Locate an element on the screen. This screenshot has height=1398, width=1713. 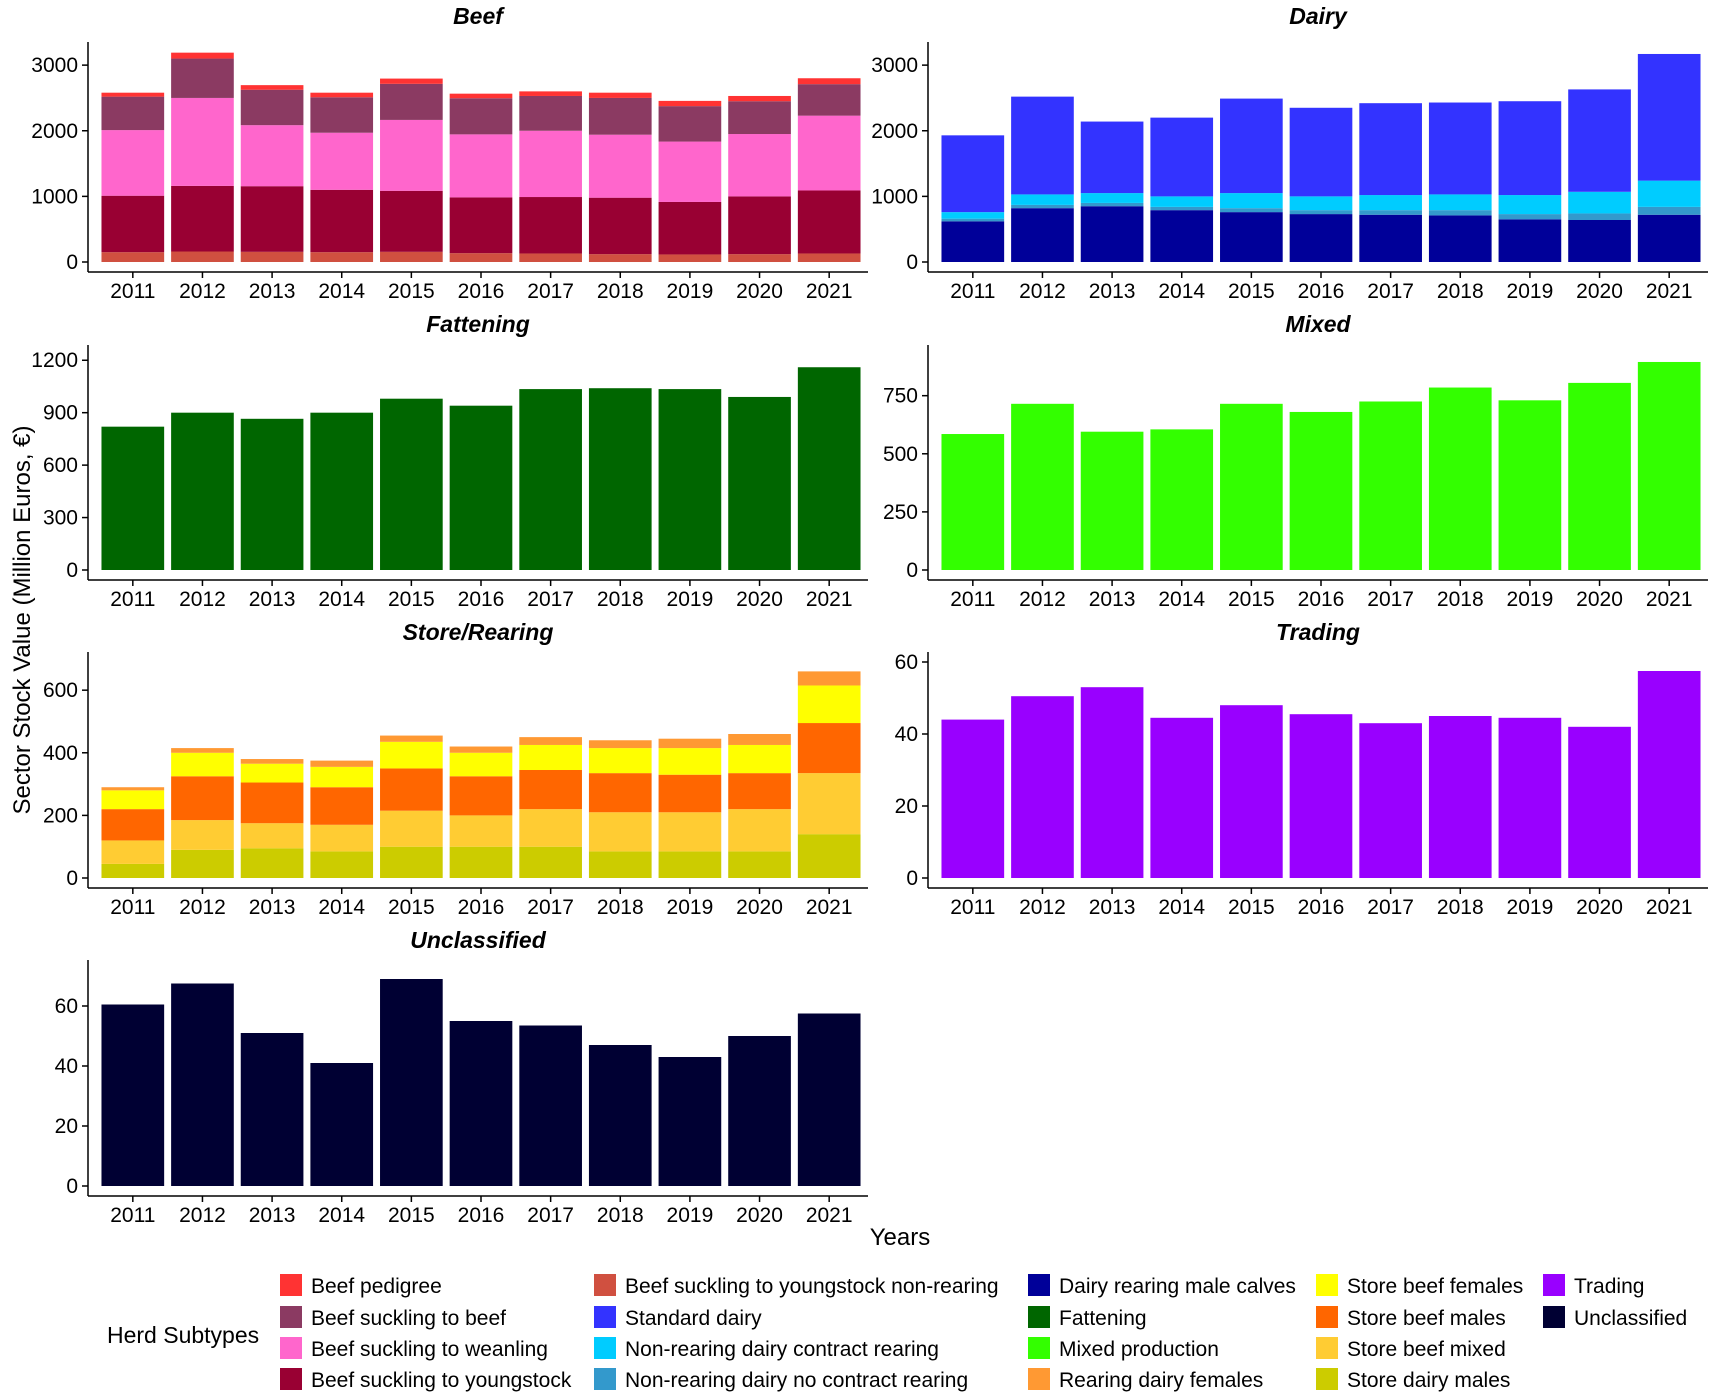
bar-non-rearing-dairy-contract-rearing-2015 is located at coordinates (1251, 201).